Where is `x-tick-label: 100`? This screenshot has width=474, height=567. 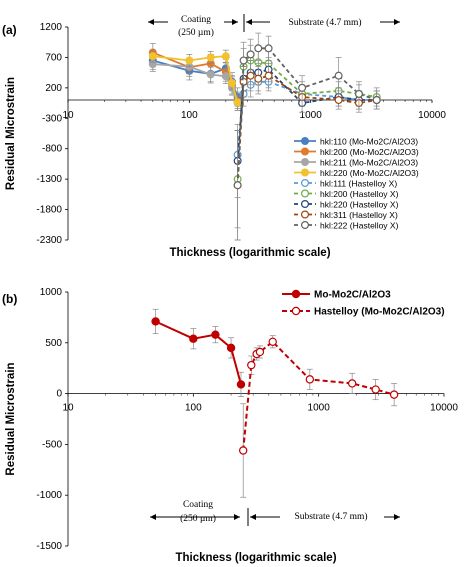 x-tick-label: 100 is located at coordinates (189, 115).